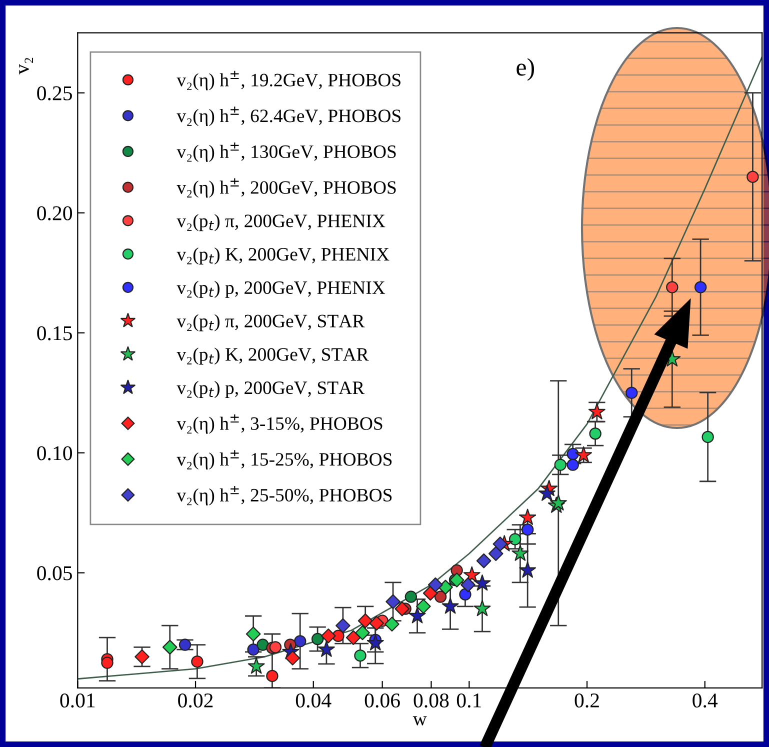 The width and height of the screenshot is (769, 747). Describe the element at coordinates (284, 460) in the screenshot. I see `legend-label: v₂(η) h$^{±}$, 15-25%, PHOBOS` at that location.